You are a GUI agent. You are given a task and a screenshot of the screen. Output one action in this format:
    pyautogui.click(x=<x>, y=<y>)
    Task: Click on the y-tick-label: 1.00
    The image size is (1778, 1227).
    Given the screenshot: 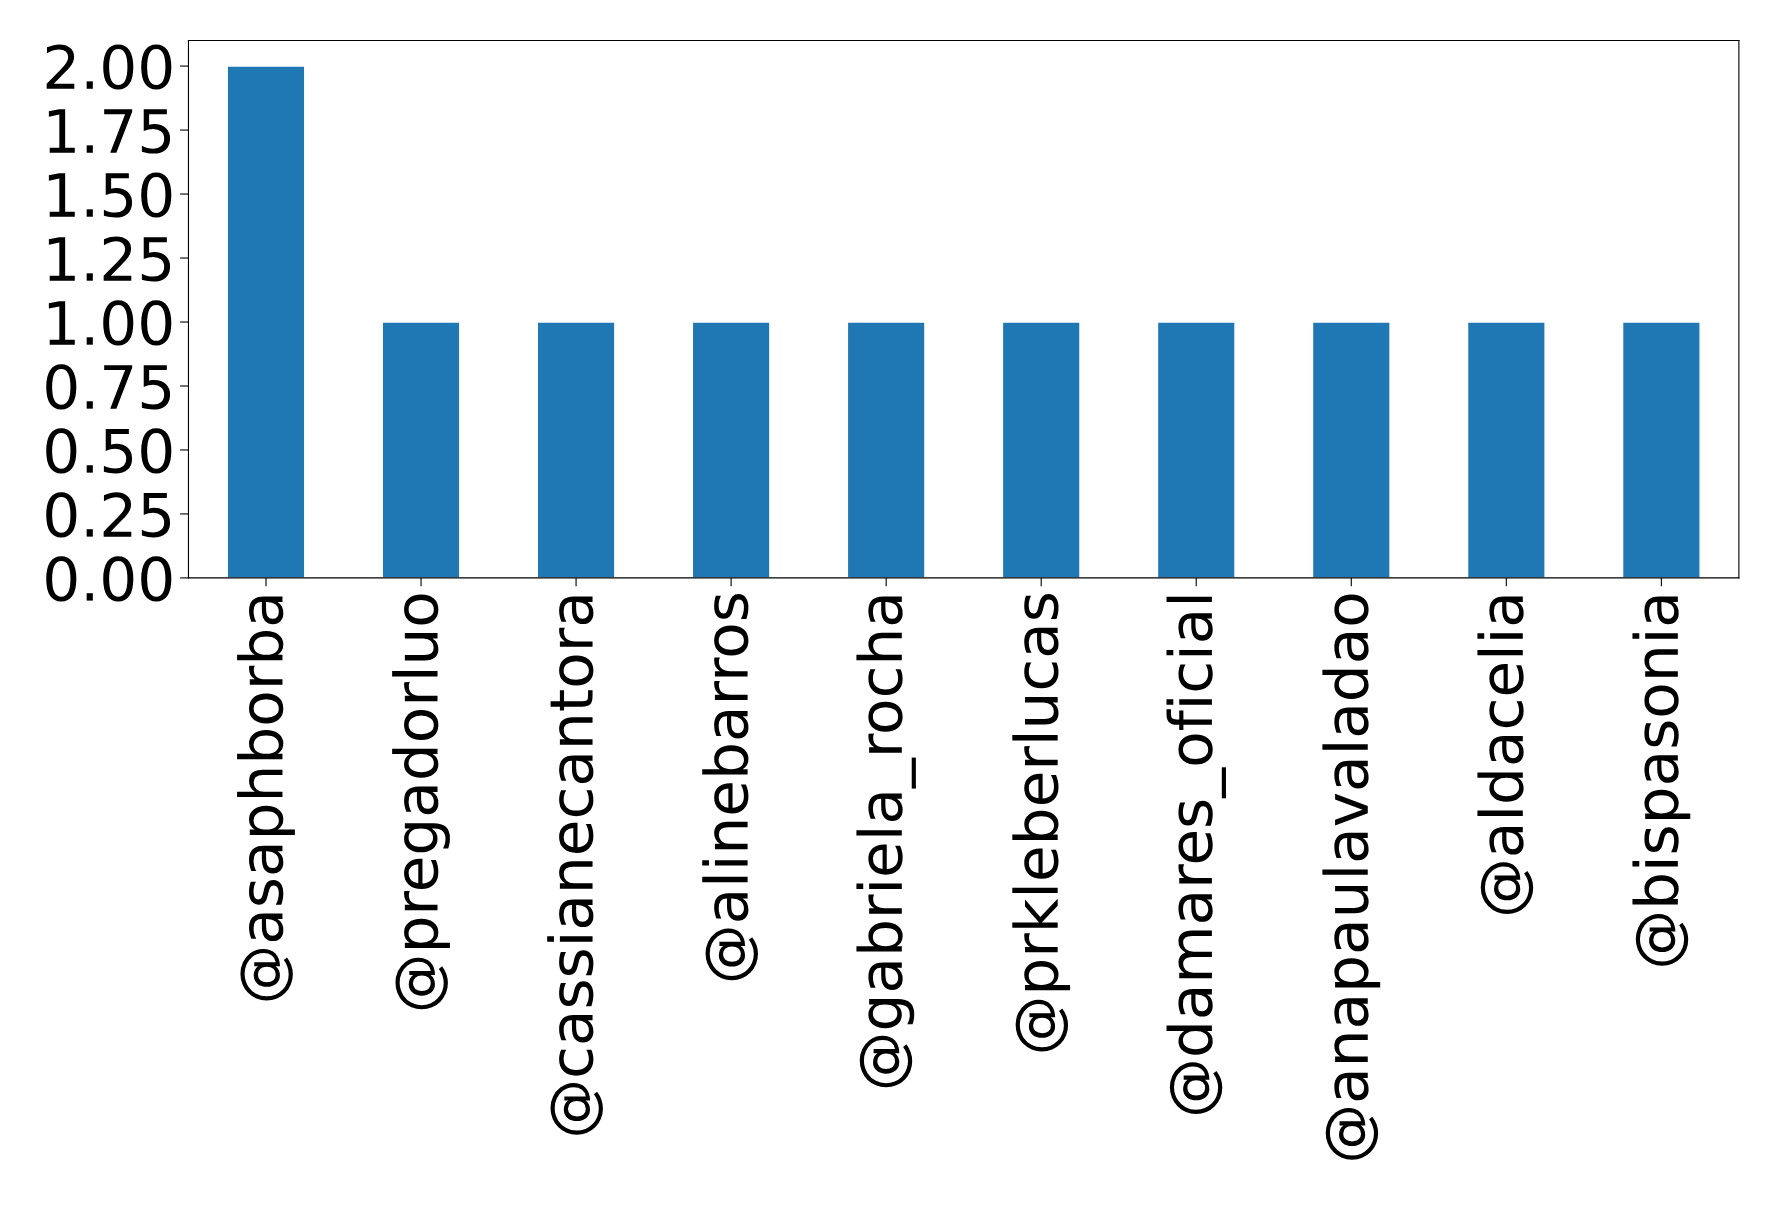 What is the action you would take?
    pyautogui.click(x=110, y=323)
    